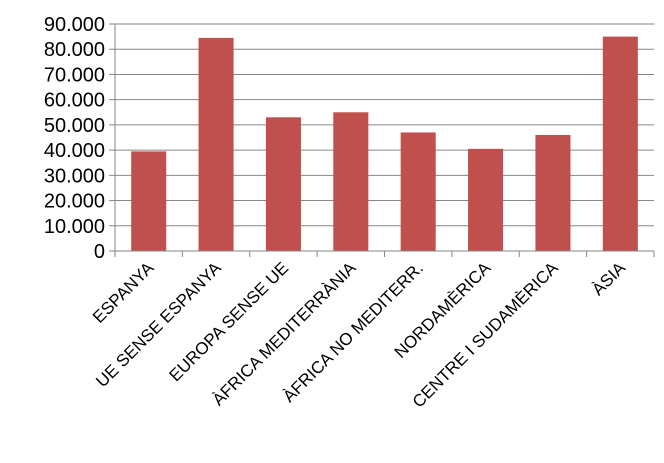 Image resolution: width=664 pixels, height=463 pixels. What do you see at coordinates (74, 176) in the screenshot?
I see `y-tick-label: 30.000` at bounding box center [74, 176].